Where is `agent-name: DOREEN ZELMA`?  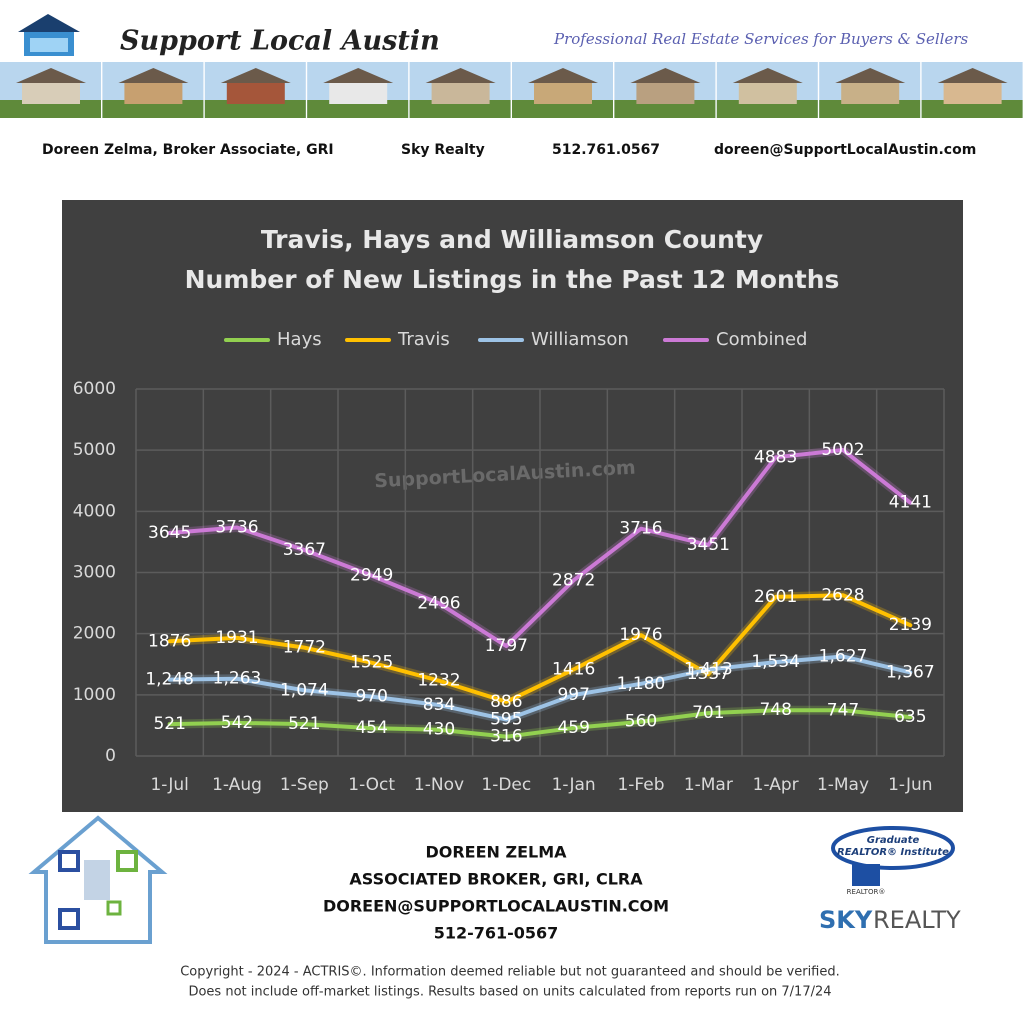
agent-name: DOREEN ZELMA is located at coordinates (496, 852).